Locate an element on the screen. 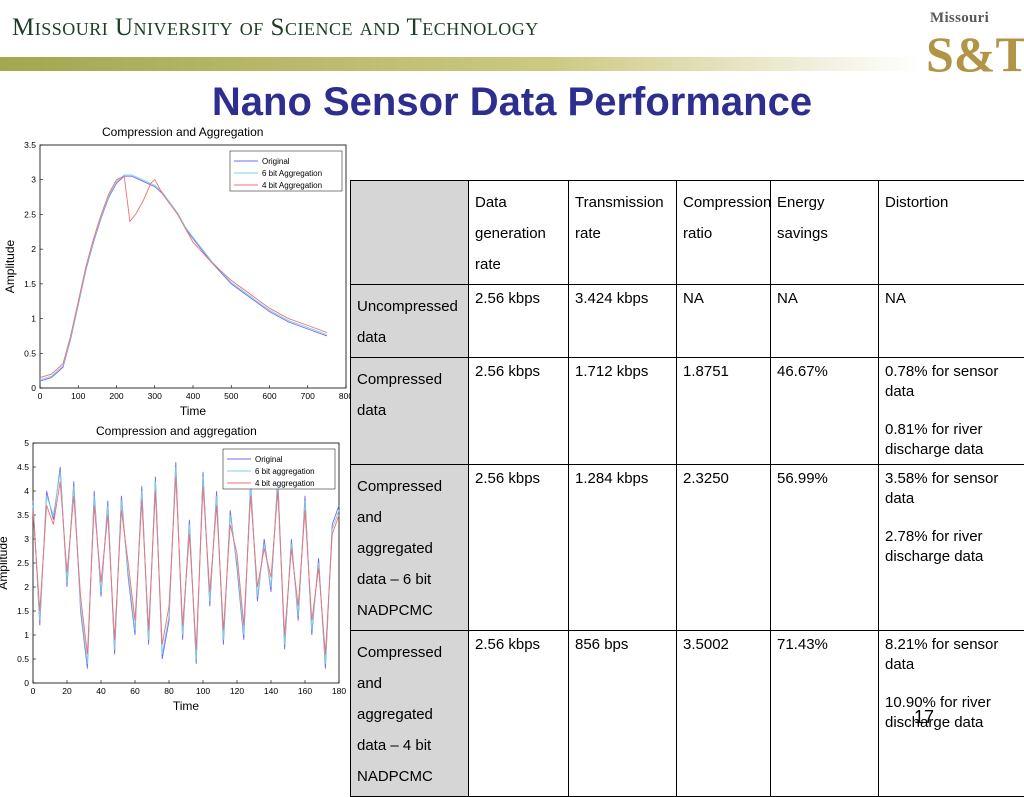  x-tick-label: 40 is located at coordinates (101, 691).